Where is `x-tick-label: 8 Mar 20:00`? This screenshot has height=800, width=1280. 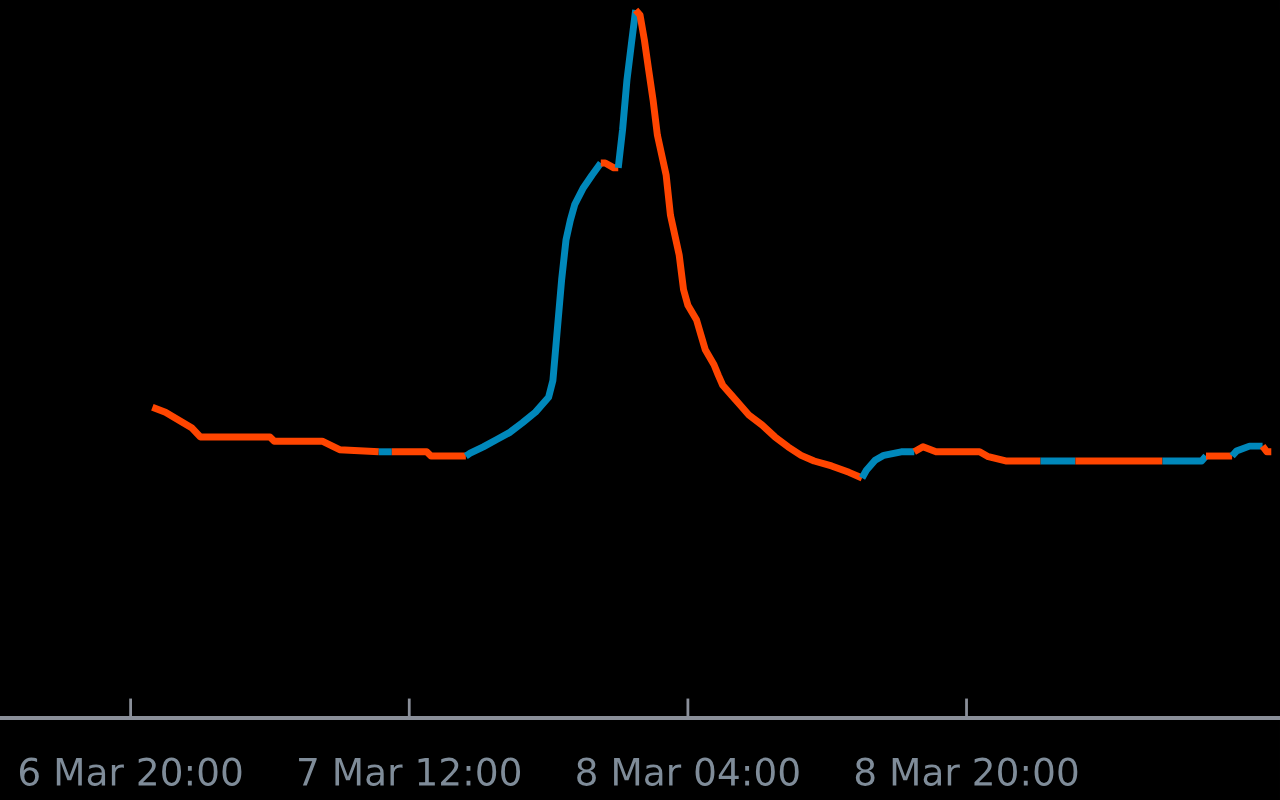
x-tick-label: 8 Mar 20:00 is located at coordinates (966, 771).